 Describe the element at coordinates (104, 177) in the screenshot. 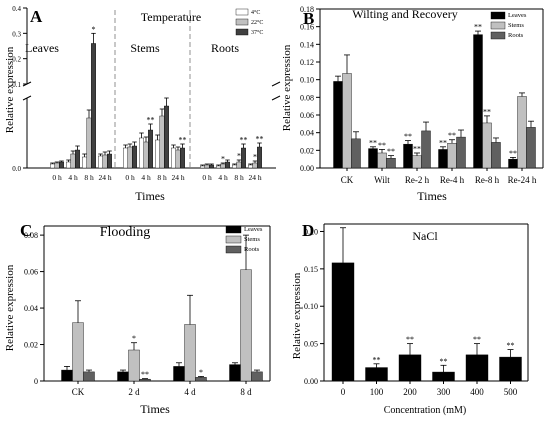

I see `a-xtick-label-3: 24 h` at that location.